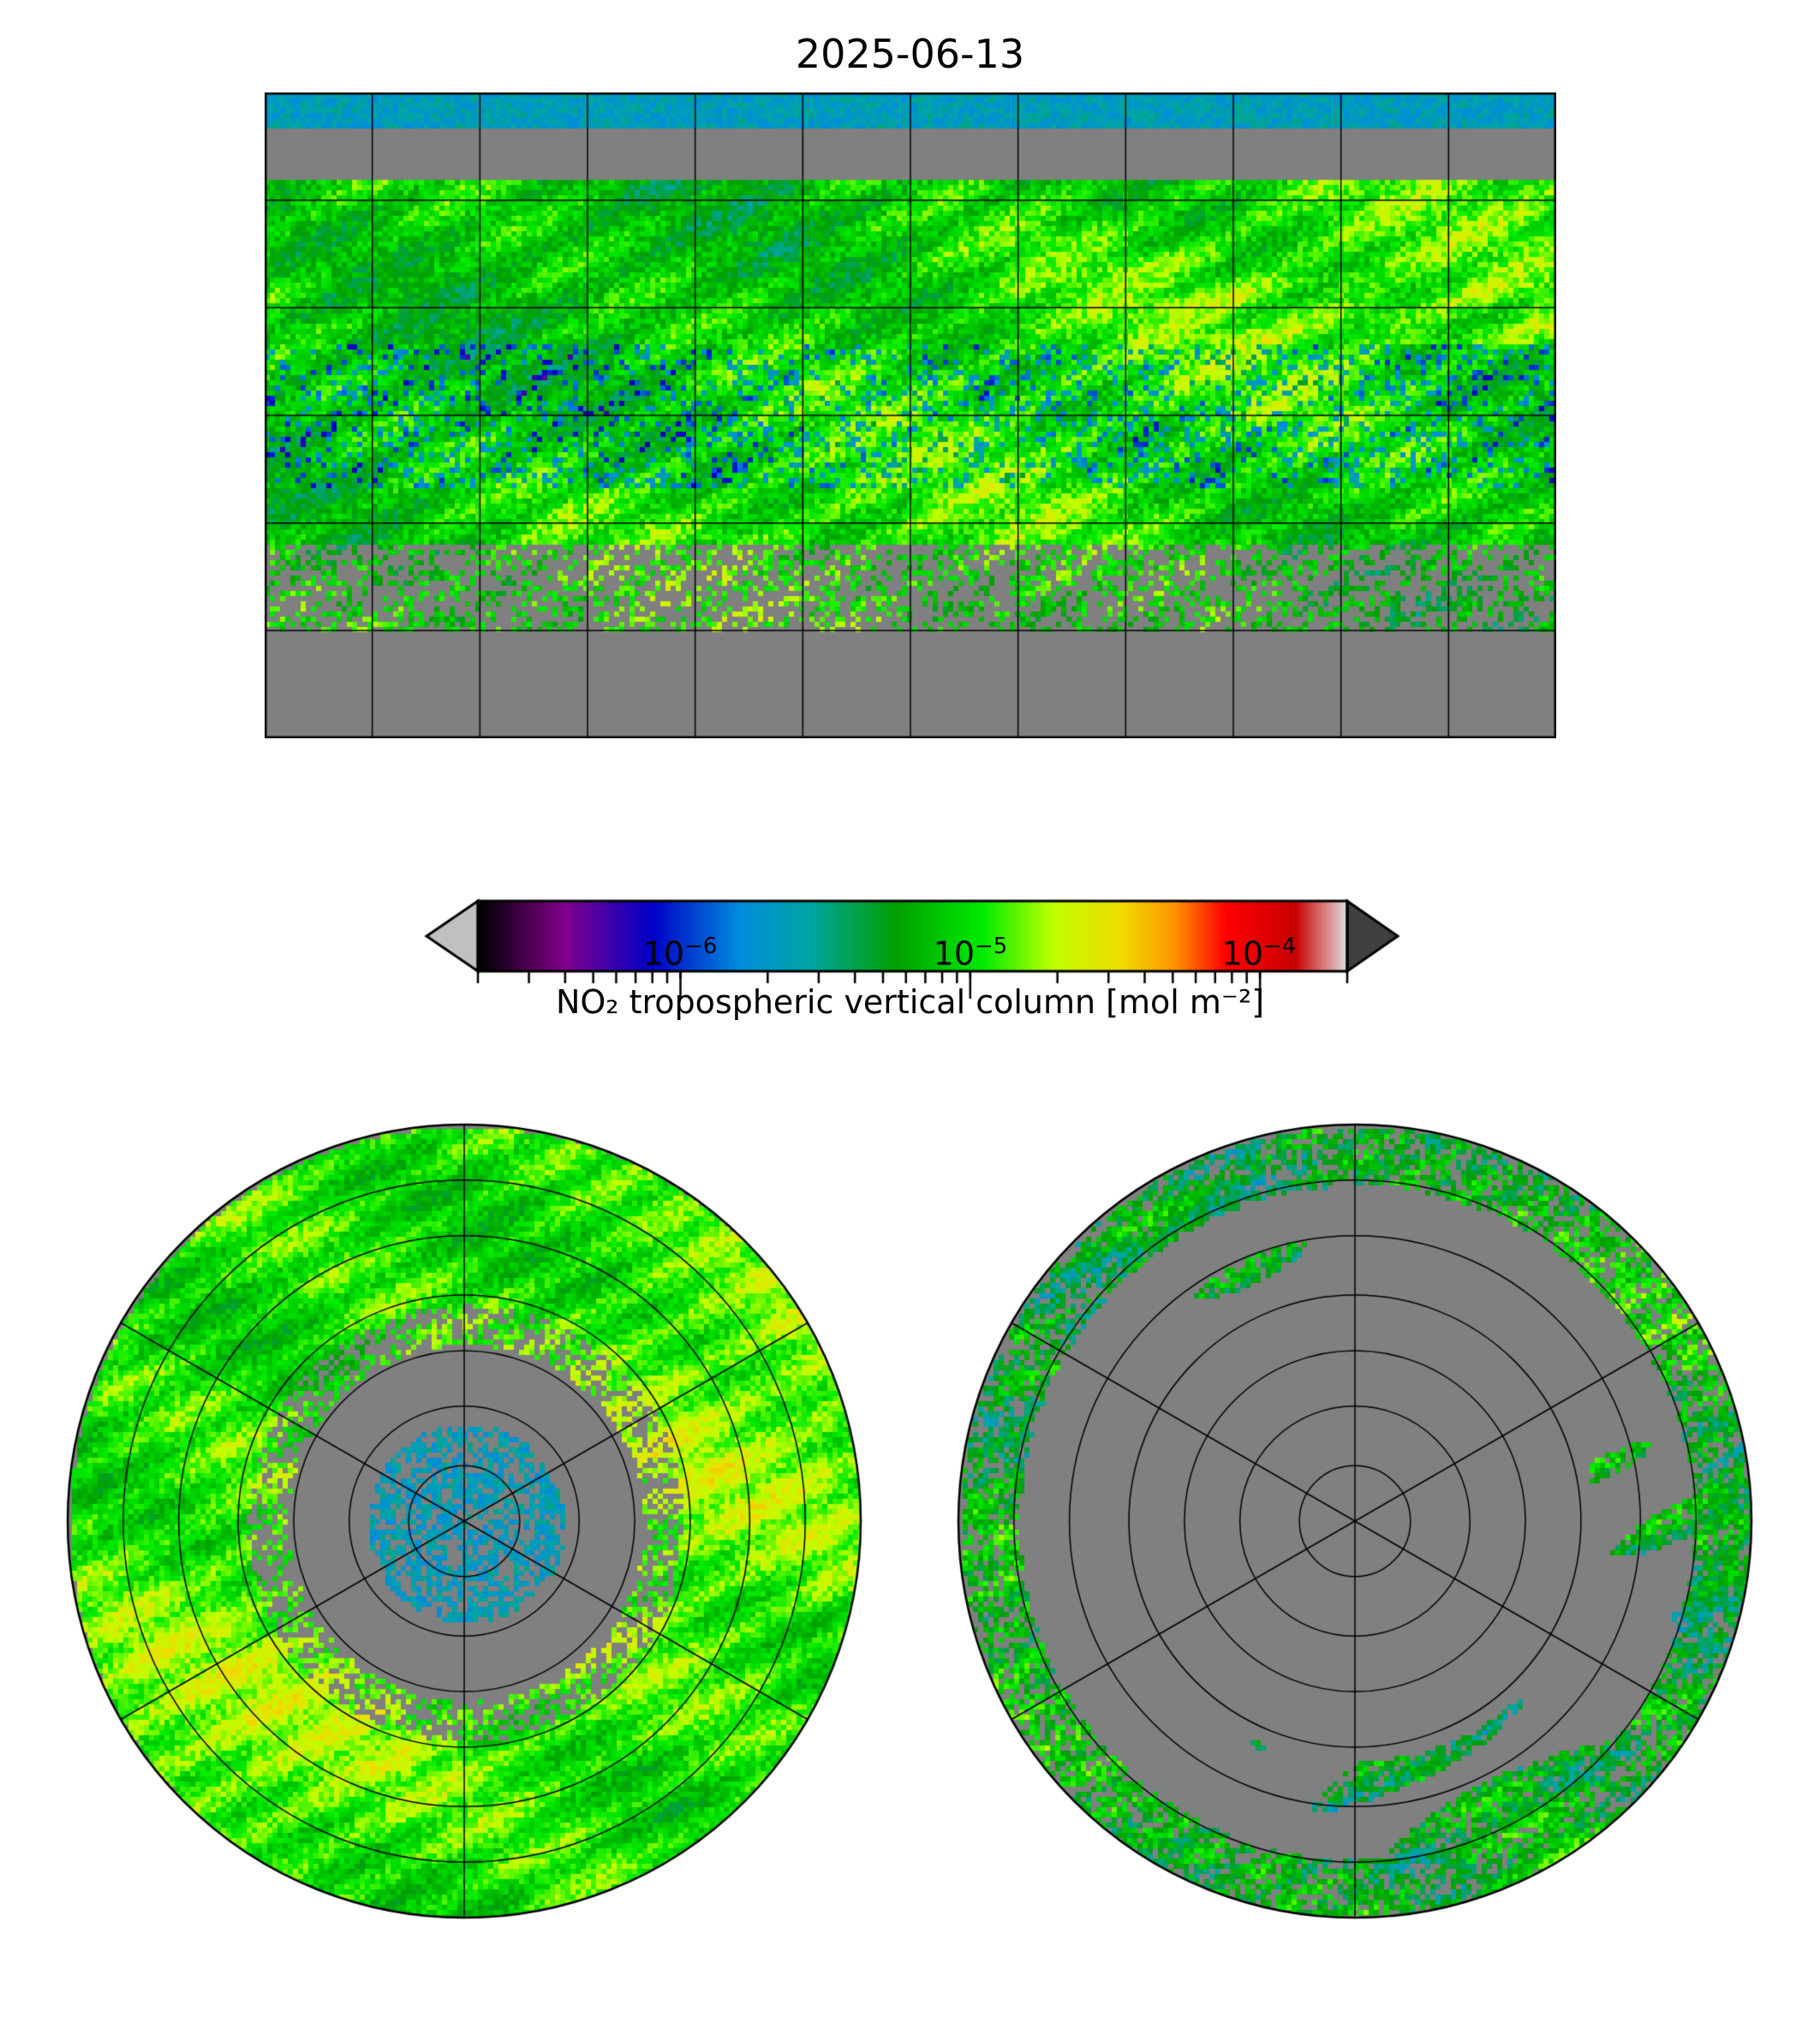 This screenshot has height=2023, width=1820. I want to click on colorbar-ticks, so click(912, 988).